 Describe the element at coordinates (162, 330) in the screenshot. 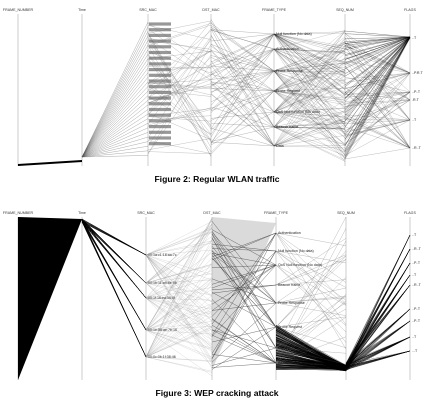

I see `src-mac-label: 00:1e:58:ae:7b:16` at that location.